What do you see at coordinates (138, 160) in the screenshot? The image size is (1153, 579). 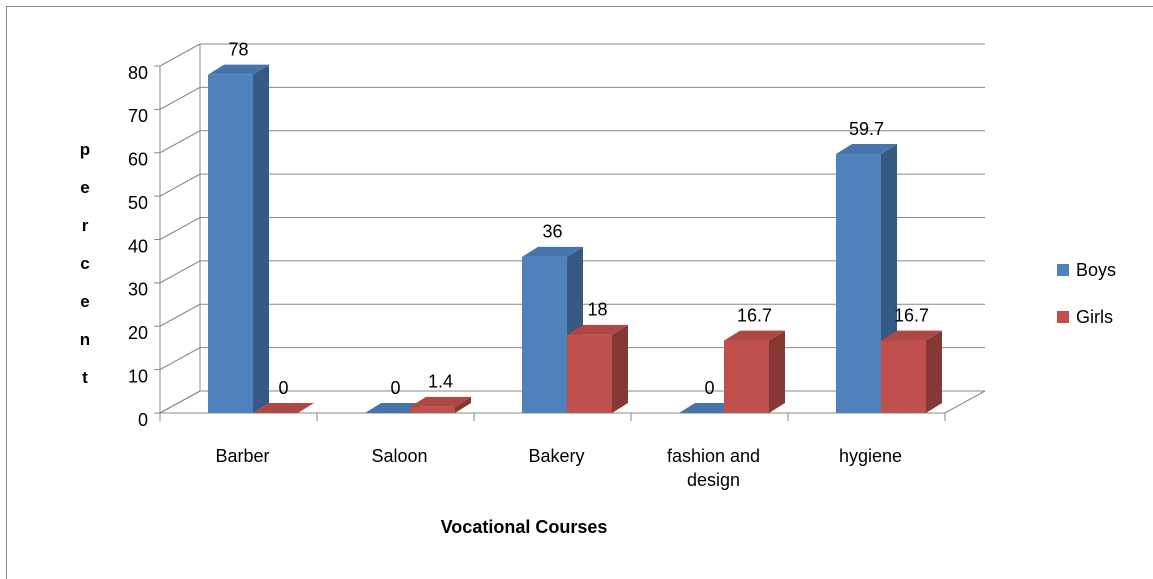 I see `y-tick-label: 60` at bounding box center [138, 160].